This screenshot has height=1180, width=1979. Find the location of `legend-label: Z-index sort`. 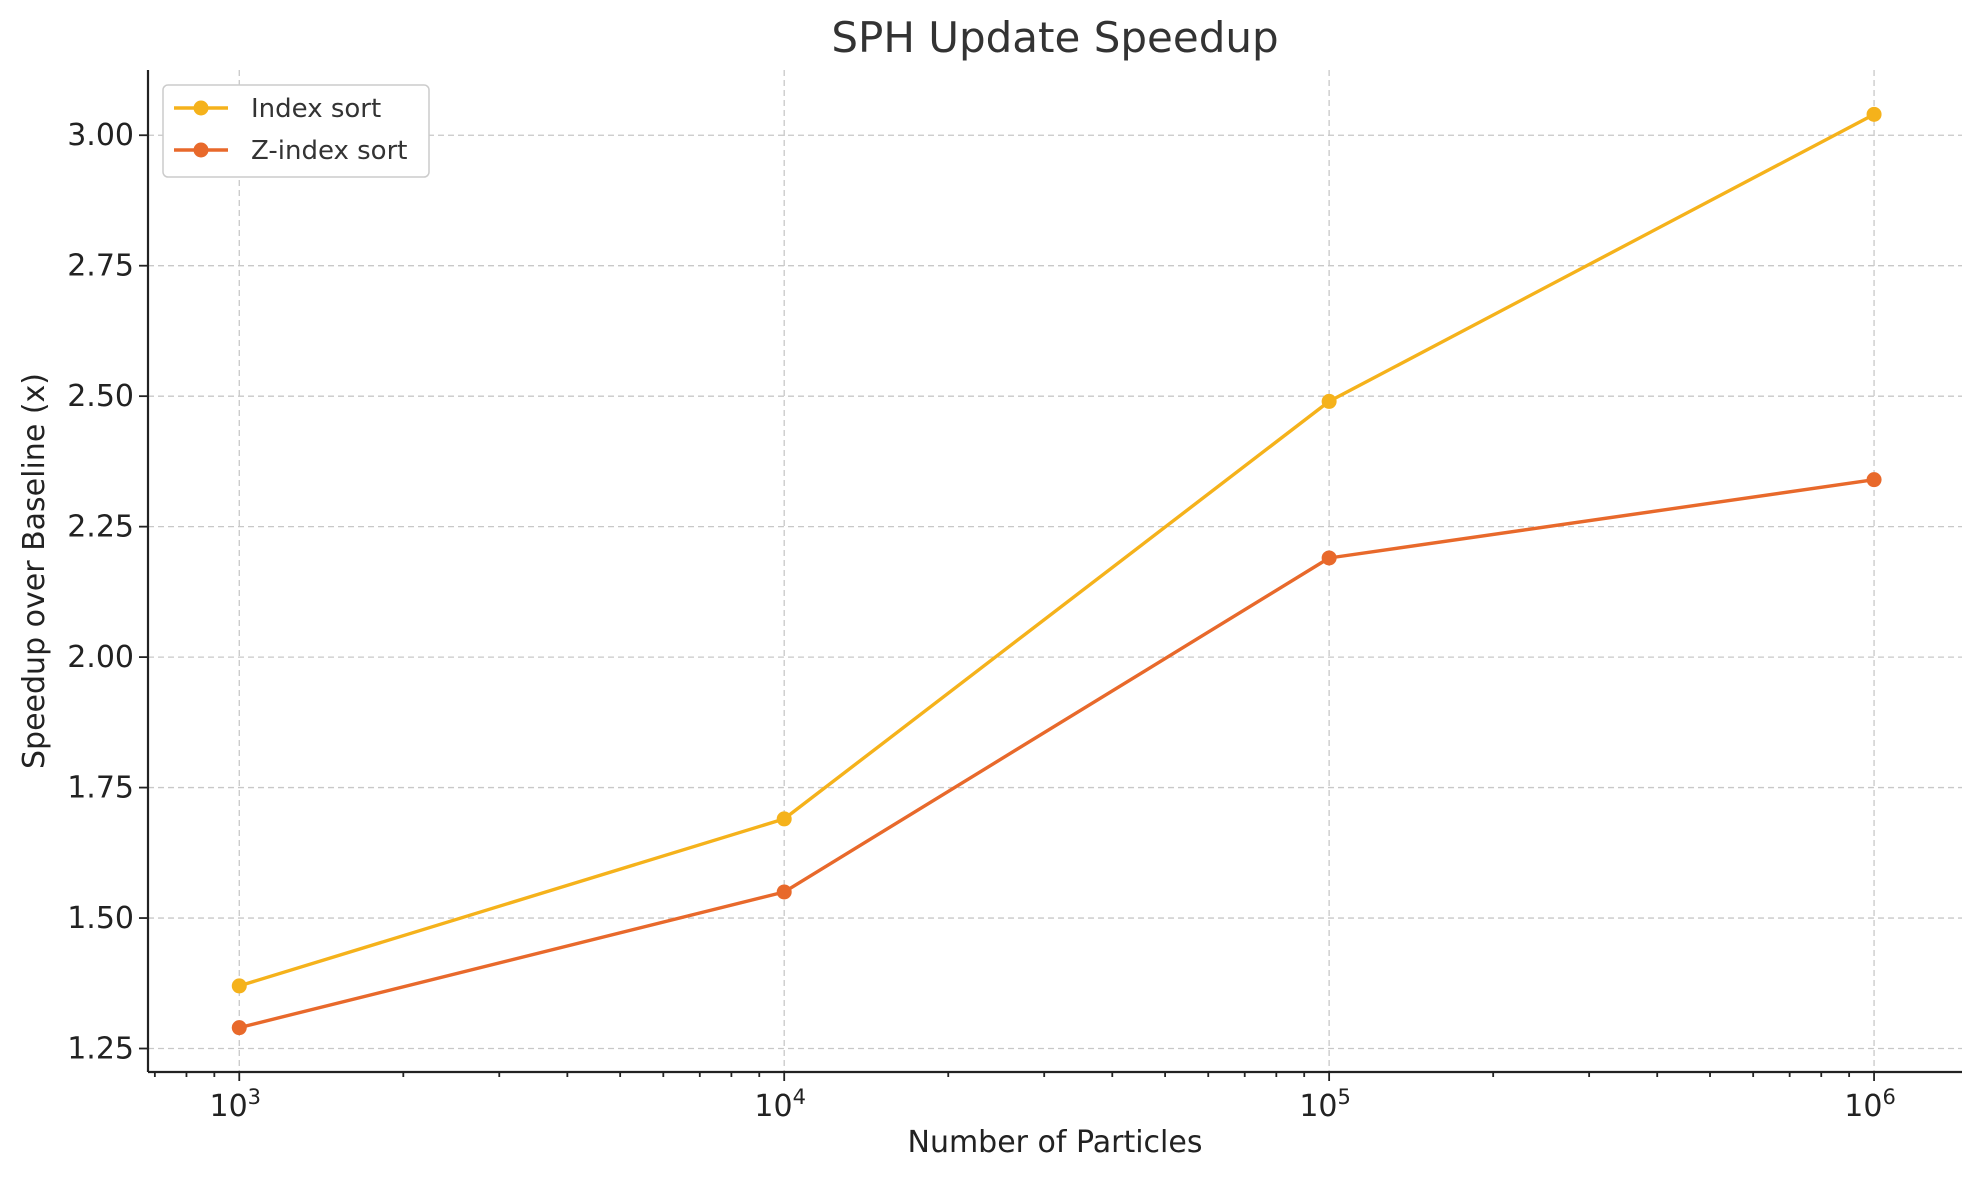

legend-label: Z-index sort is located at coordinates (329, 151).